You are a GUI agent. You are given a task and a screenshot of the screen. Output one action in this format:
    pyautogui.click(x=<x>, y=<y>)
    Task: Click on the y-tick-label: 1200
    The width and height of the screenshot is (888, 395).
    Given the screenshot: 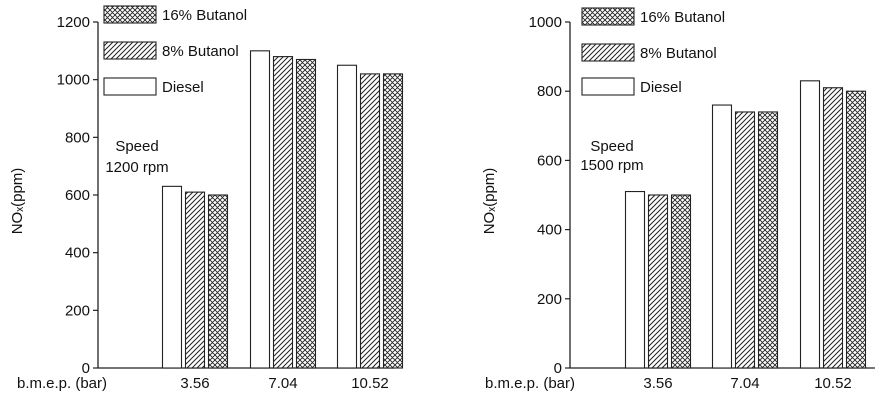 What is the action you would take?
    pyautogui.click(x=73, y=22)
    